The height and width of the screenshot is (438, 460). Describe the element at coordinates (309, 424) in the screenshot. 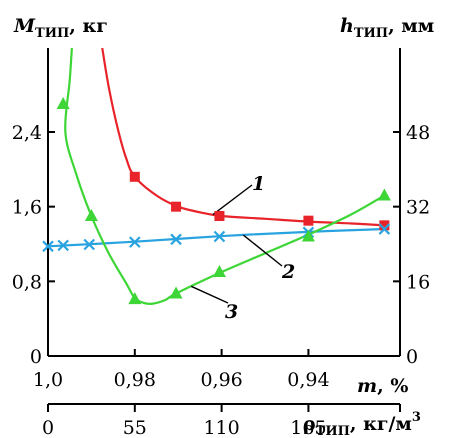

I see `x-axis-rho-title-main: ρ` at that location.